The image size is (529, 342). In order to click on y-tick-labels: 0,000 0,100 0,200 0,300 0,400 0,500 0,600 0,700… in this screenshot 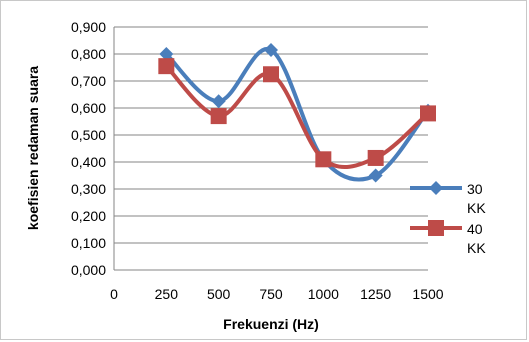, I will do `click(88, 148)`.